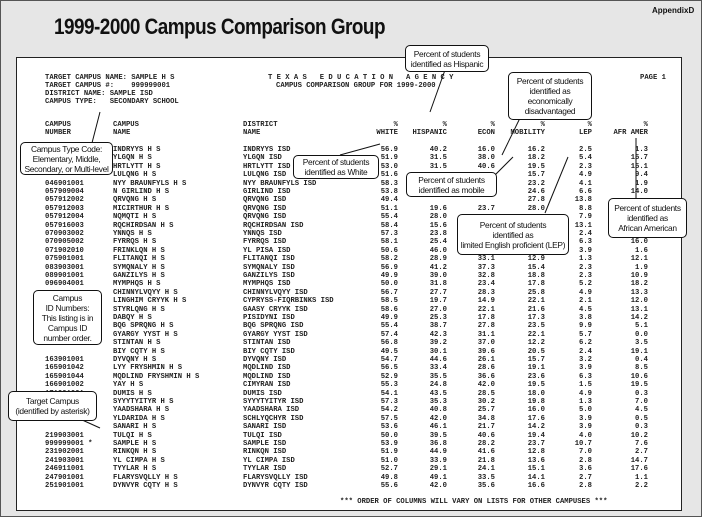  I want to click on cell-afr-amer: 1.1, so click(641, 477).